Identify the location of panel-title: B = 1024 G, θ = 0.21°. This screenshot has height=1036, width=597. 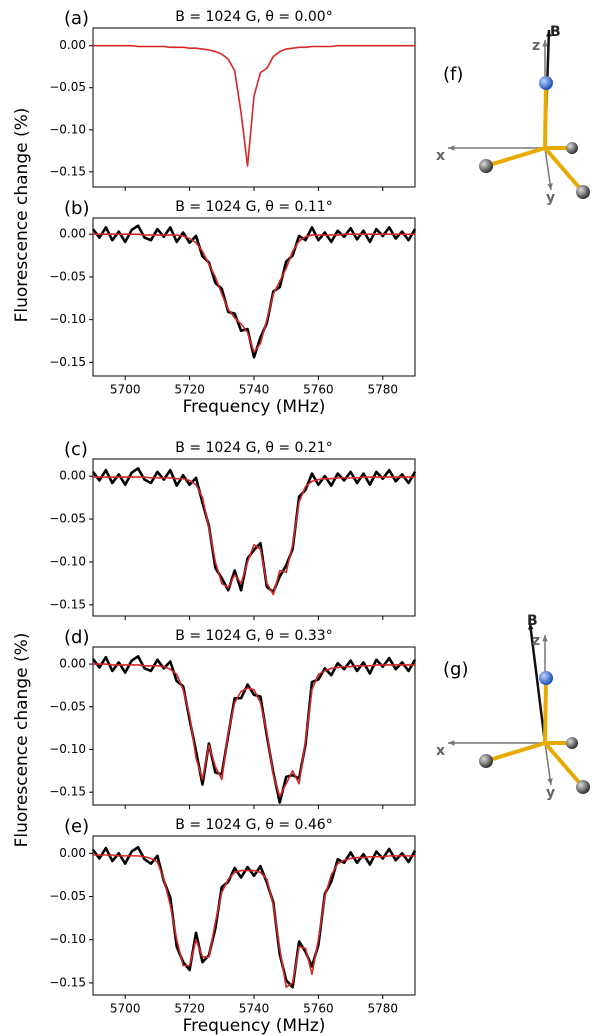
(253, 448).